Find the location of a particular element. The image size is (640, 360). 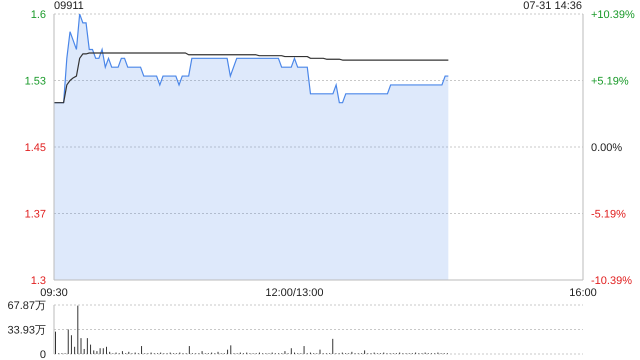

y-tick-label: 1.53 is located at coordinates (35, 82).